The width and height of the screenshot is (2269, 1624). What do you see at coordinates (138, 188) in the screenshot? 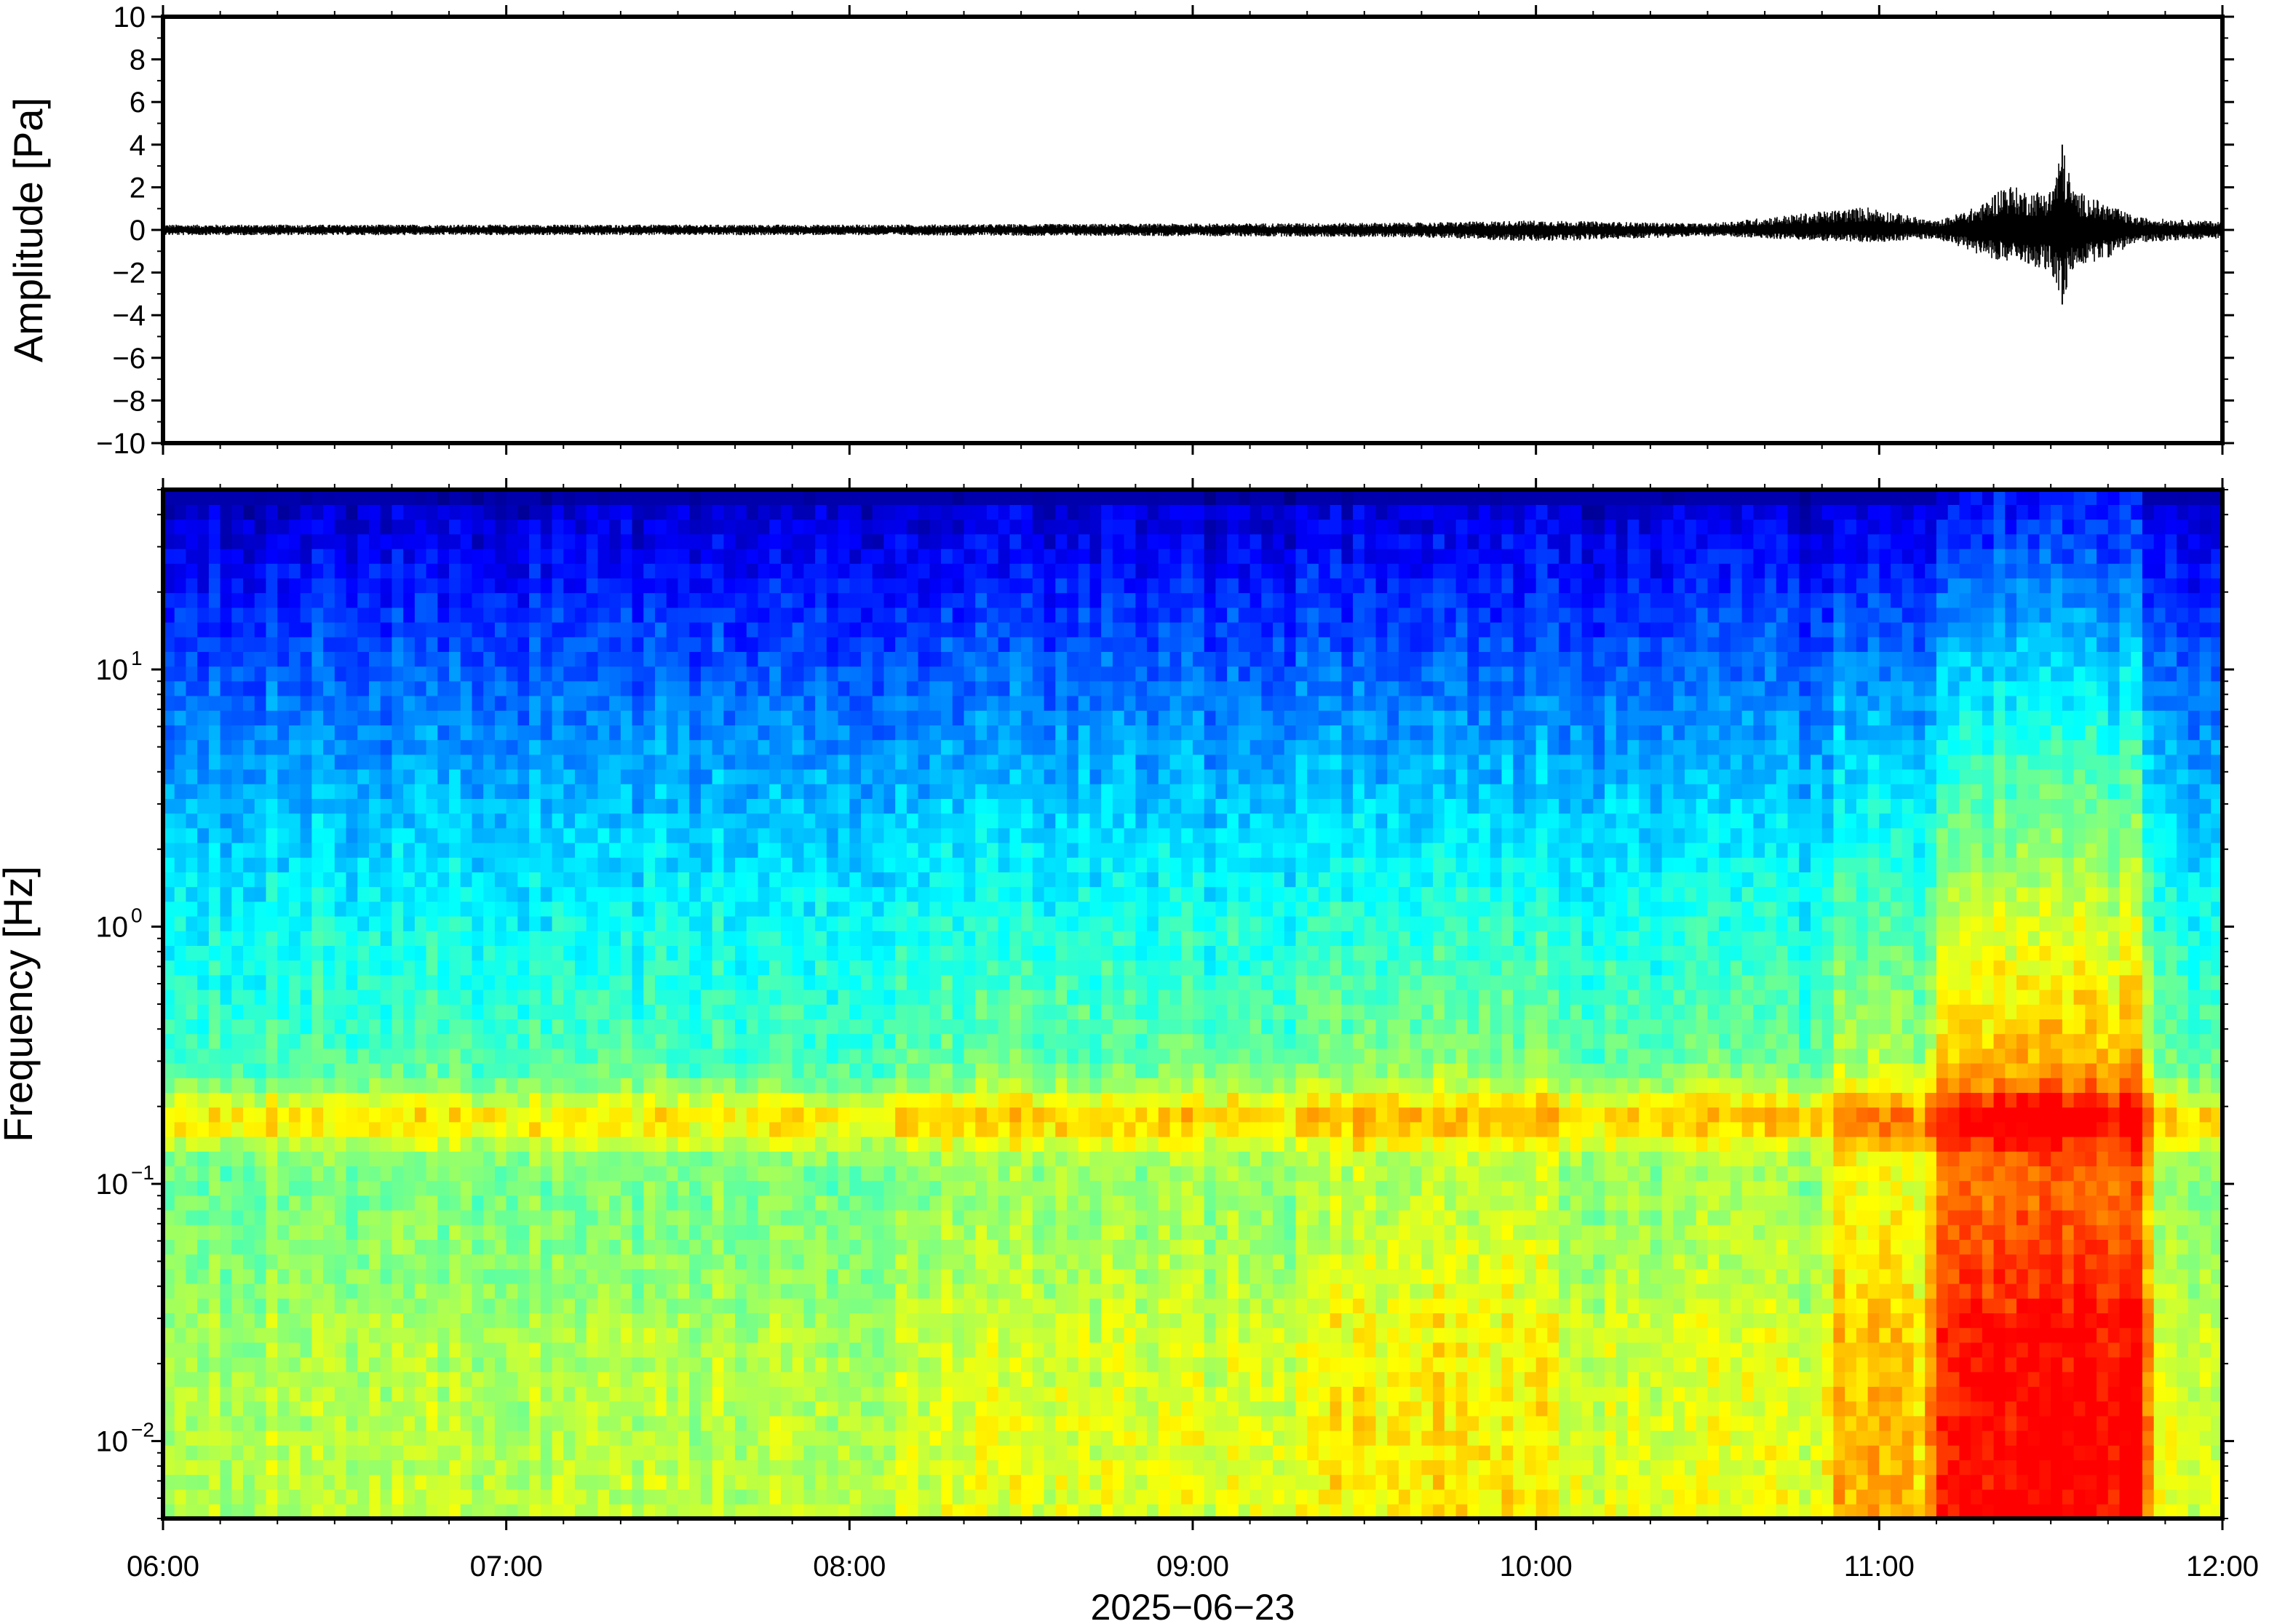
I see `waveform-ytick-label: 2` at bounding box center [138, 188].